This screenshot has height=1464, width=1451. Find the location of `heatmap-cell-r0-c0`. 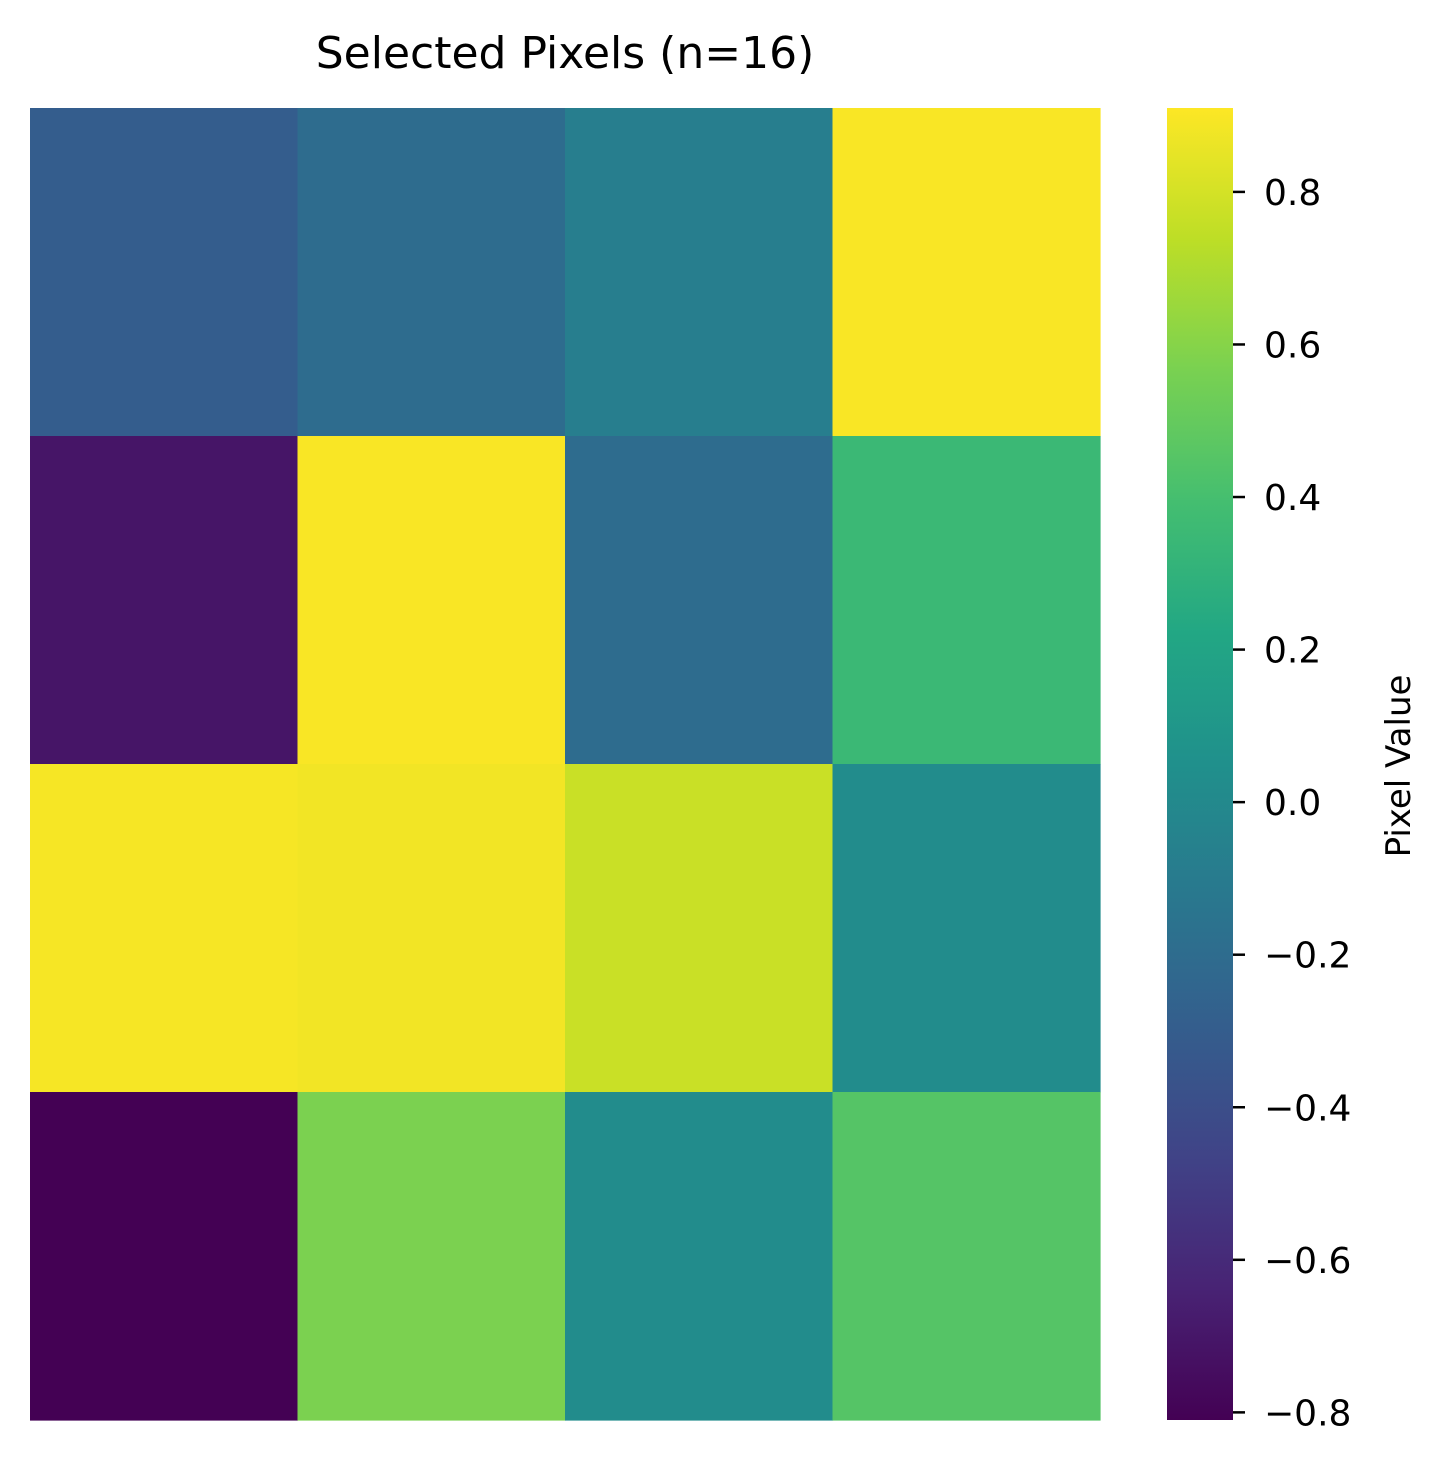

heatmap-cell-r0-c0 is located at coordinates (164, 272).